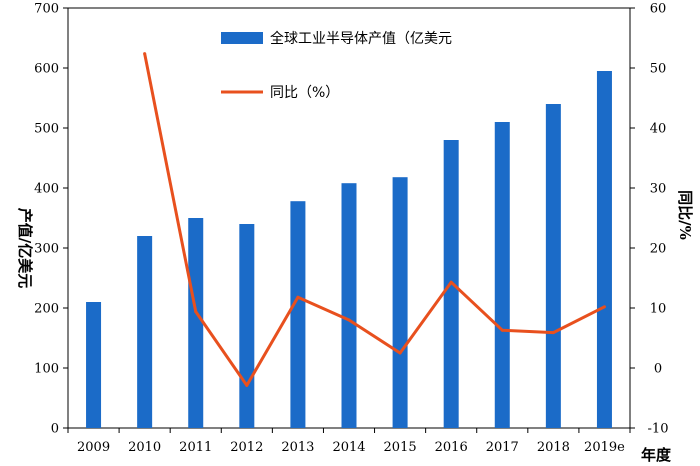  What do you see at coordinates (145, 54) in the screenshot?
I see `yoy-point-2010` at bounding box center [145, 54].